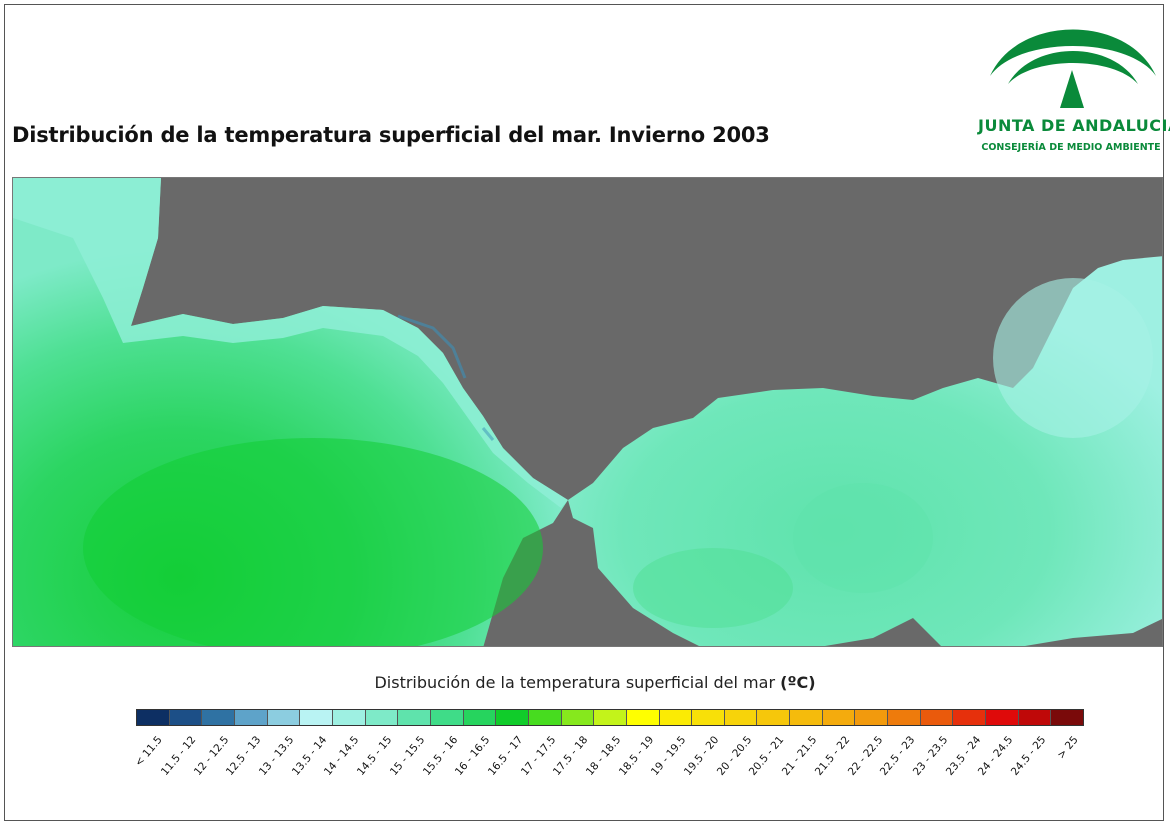 The image size is (1170, 827). What do you see at coordinates (1067, 748) in the screenshot?
I see `legend-label: > 25` at bounding box center [1067, 748].